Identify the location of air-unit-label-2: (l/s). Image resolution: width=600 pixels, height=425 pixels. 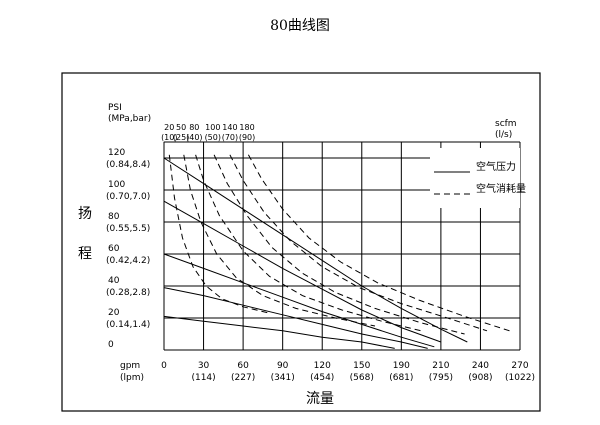
(503, 135).